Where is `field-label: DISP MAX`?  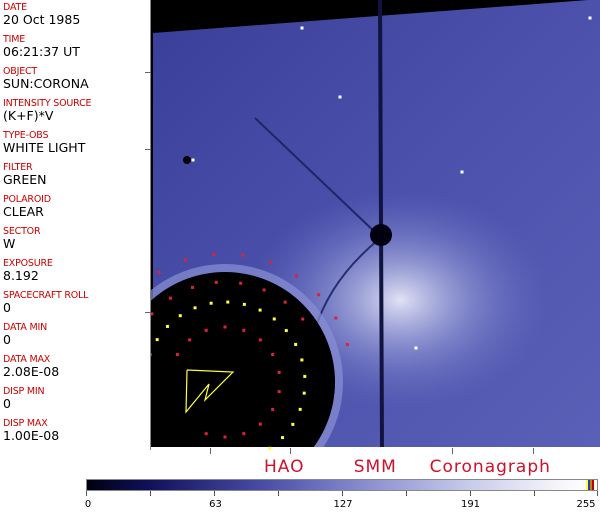
field-label: DISP MAX is located at coordinates (25, 423).